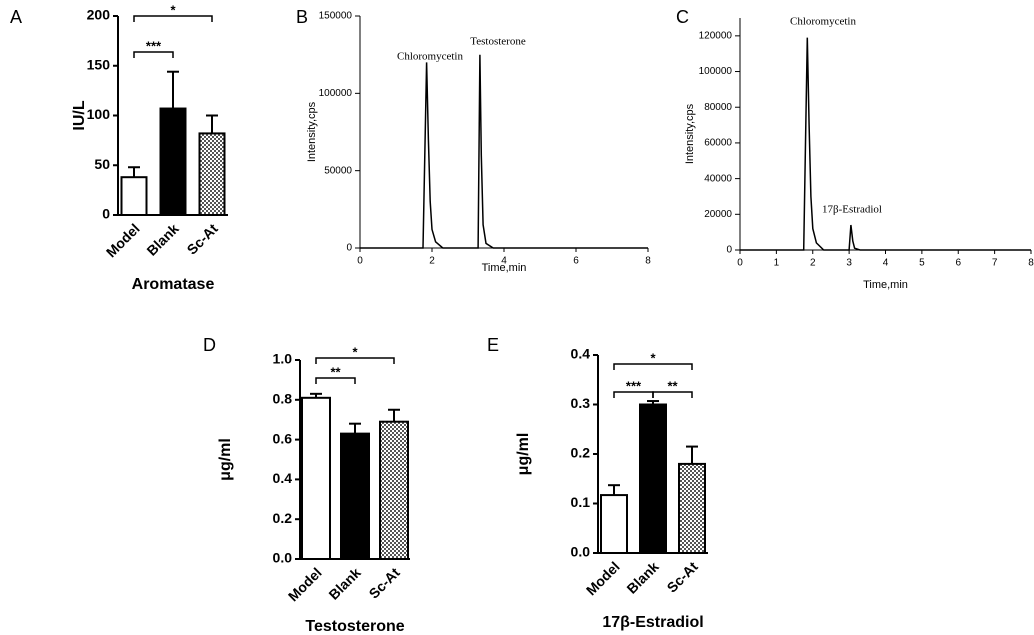  What do you see at coordinates (336, 16) in the screenshot?
I see `y-tick-label: 150000` at bounding box center [336, 16].